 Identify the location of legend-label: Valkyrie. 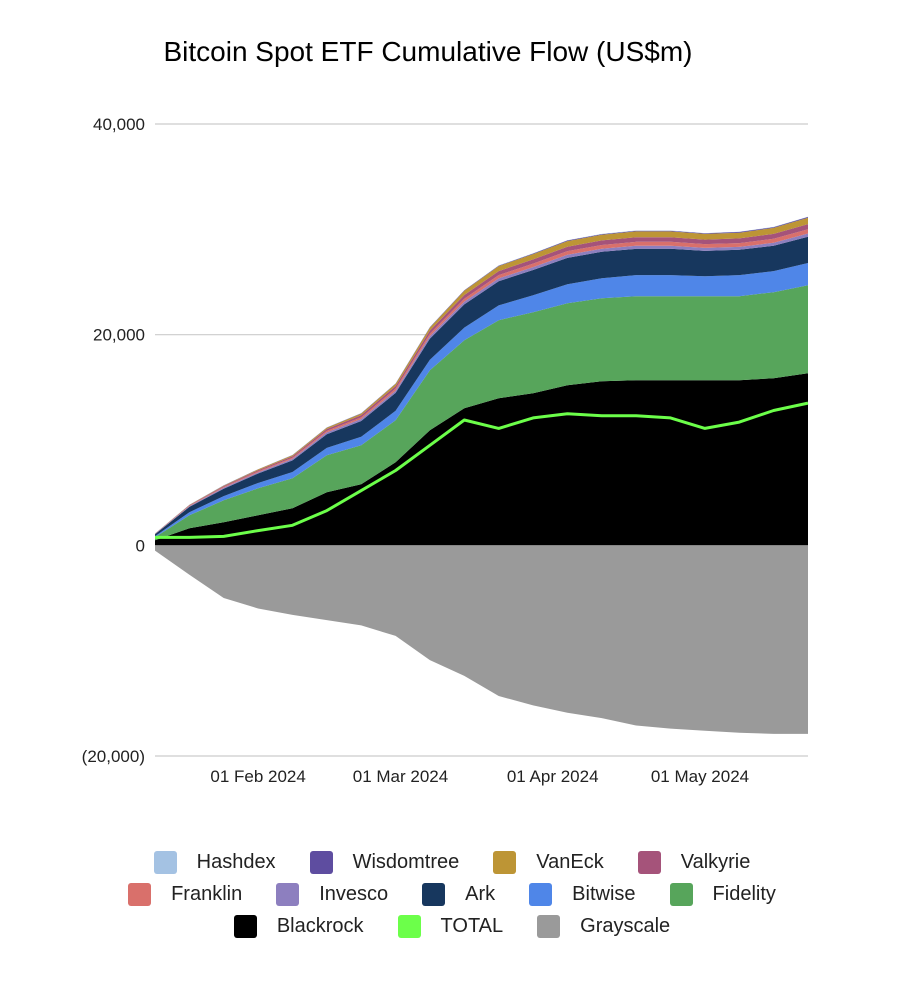
(715, 861).